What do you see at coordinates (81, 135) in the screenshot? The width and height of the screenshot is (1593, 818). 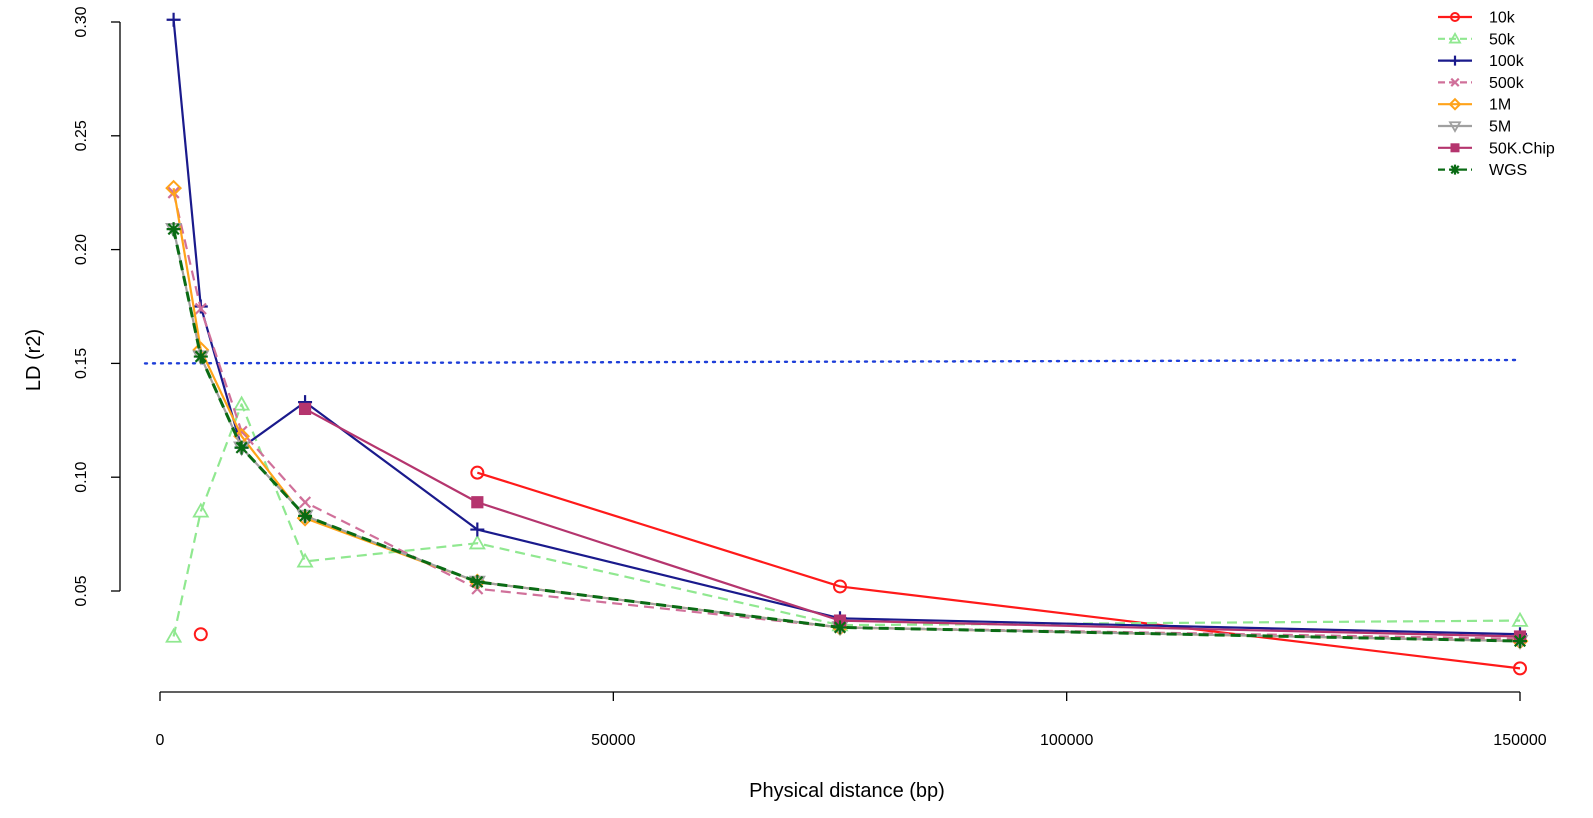 I see `y-tick-label: 0.25` at bounding box center [81, 135].